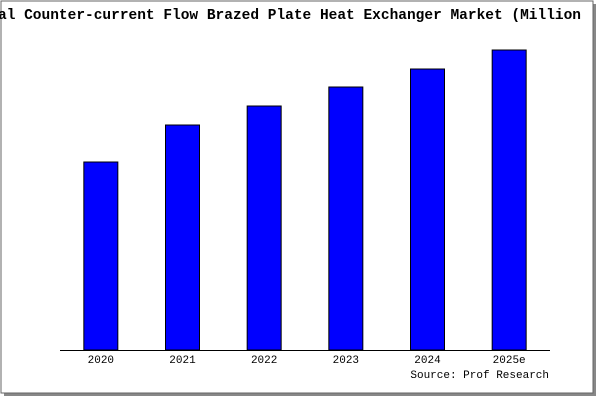  What do you see at coordinates (264, 361) in the screenshot?
I see `x-tick-label: 2022` at bounding box center [264, 361].